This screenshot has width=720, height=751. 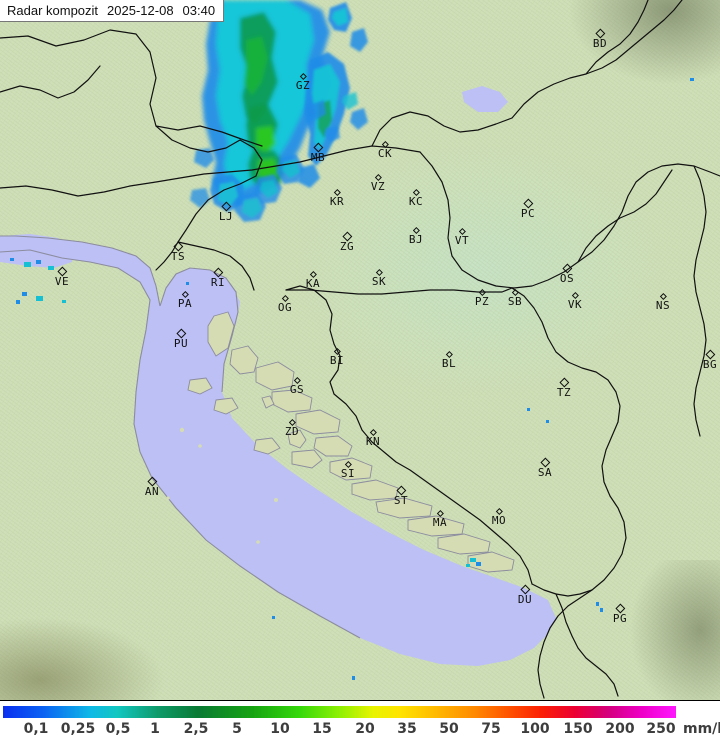 I want to click on colorbar-tick: 100, so click(x=535, y=729).